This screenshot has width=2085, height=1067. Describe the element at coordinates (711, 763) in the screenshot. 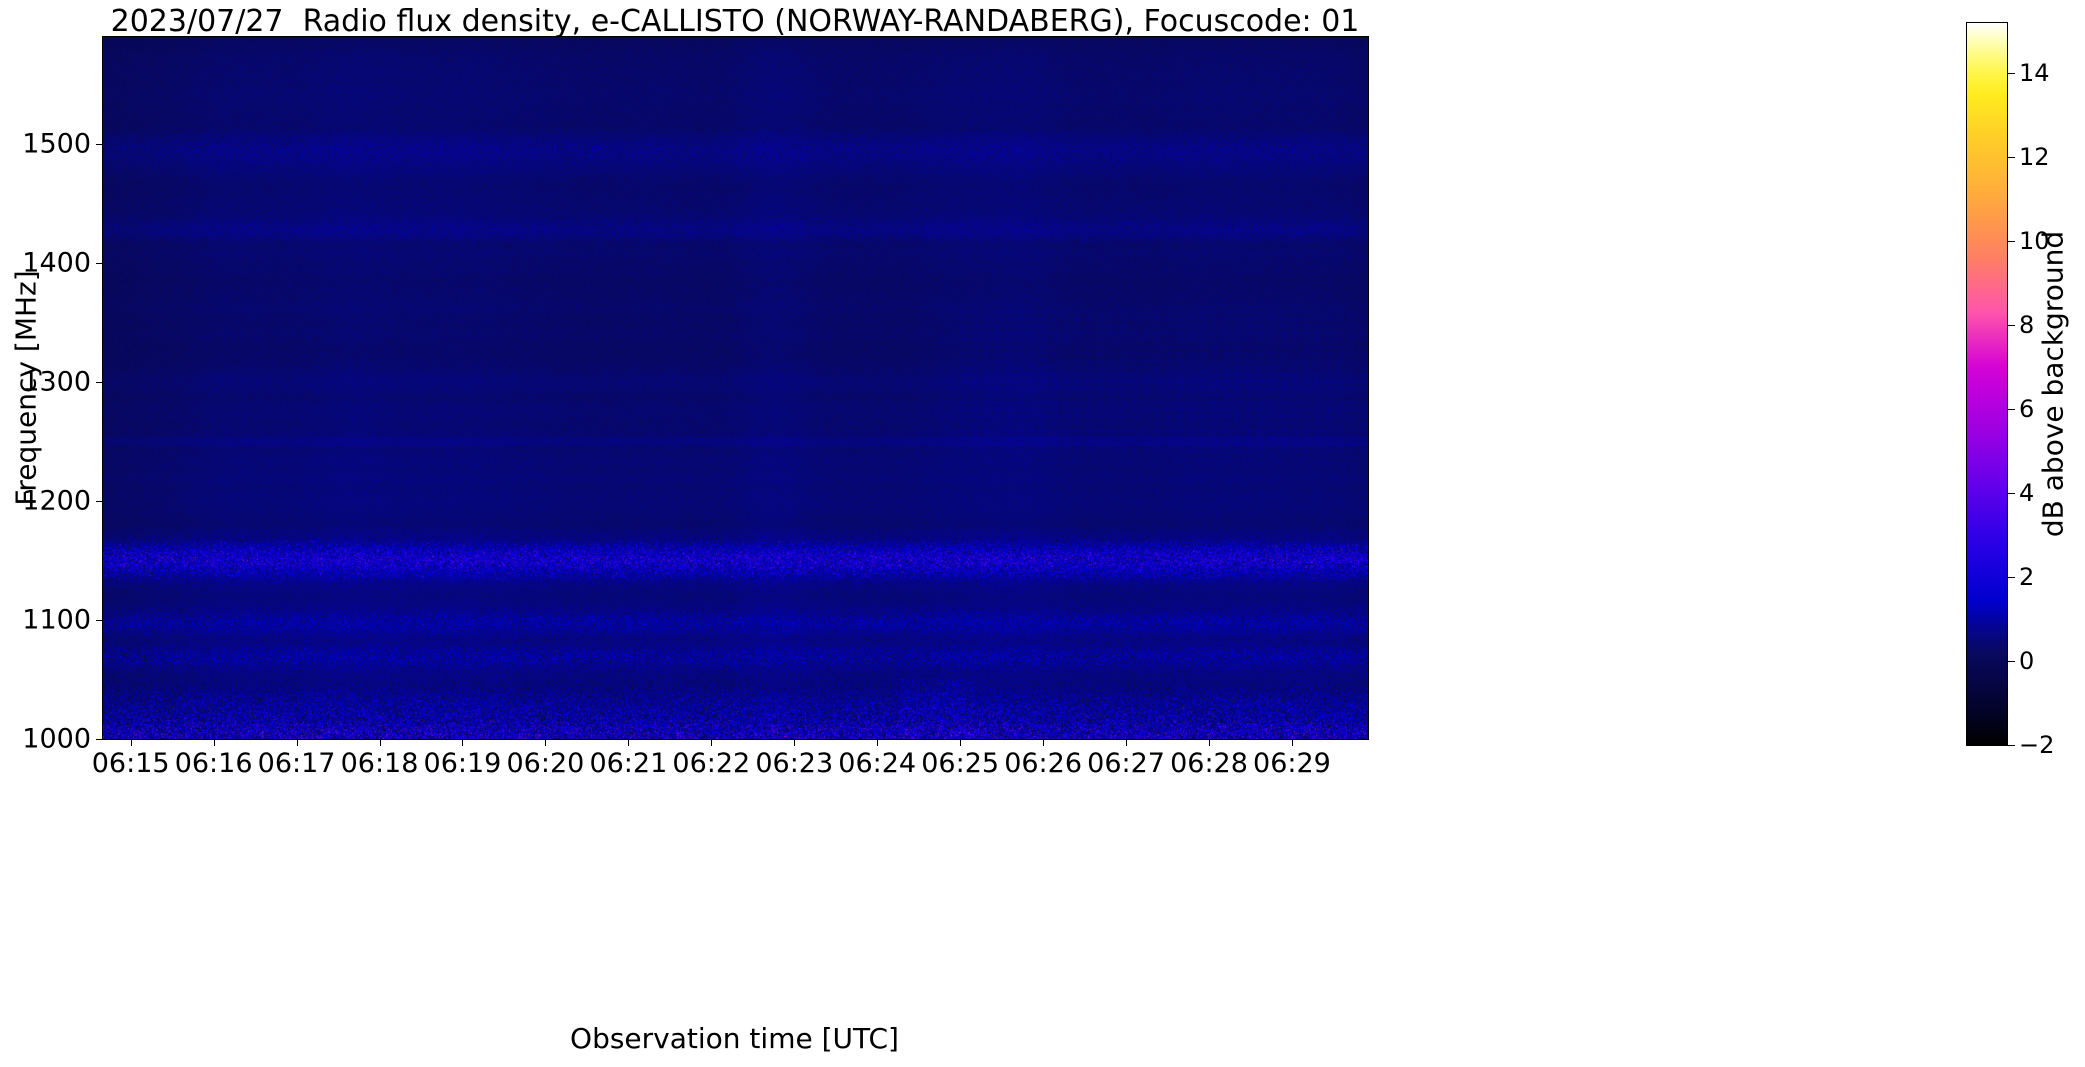

I see `x-axis-tick-label: 06:22` at that location.